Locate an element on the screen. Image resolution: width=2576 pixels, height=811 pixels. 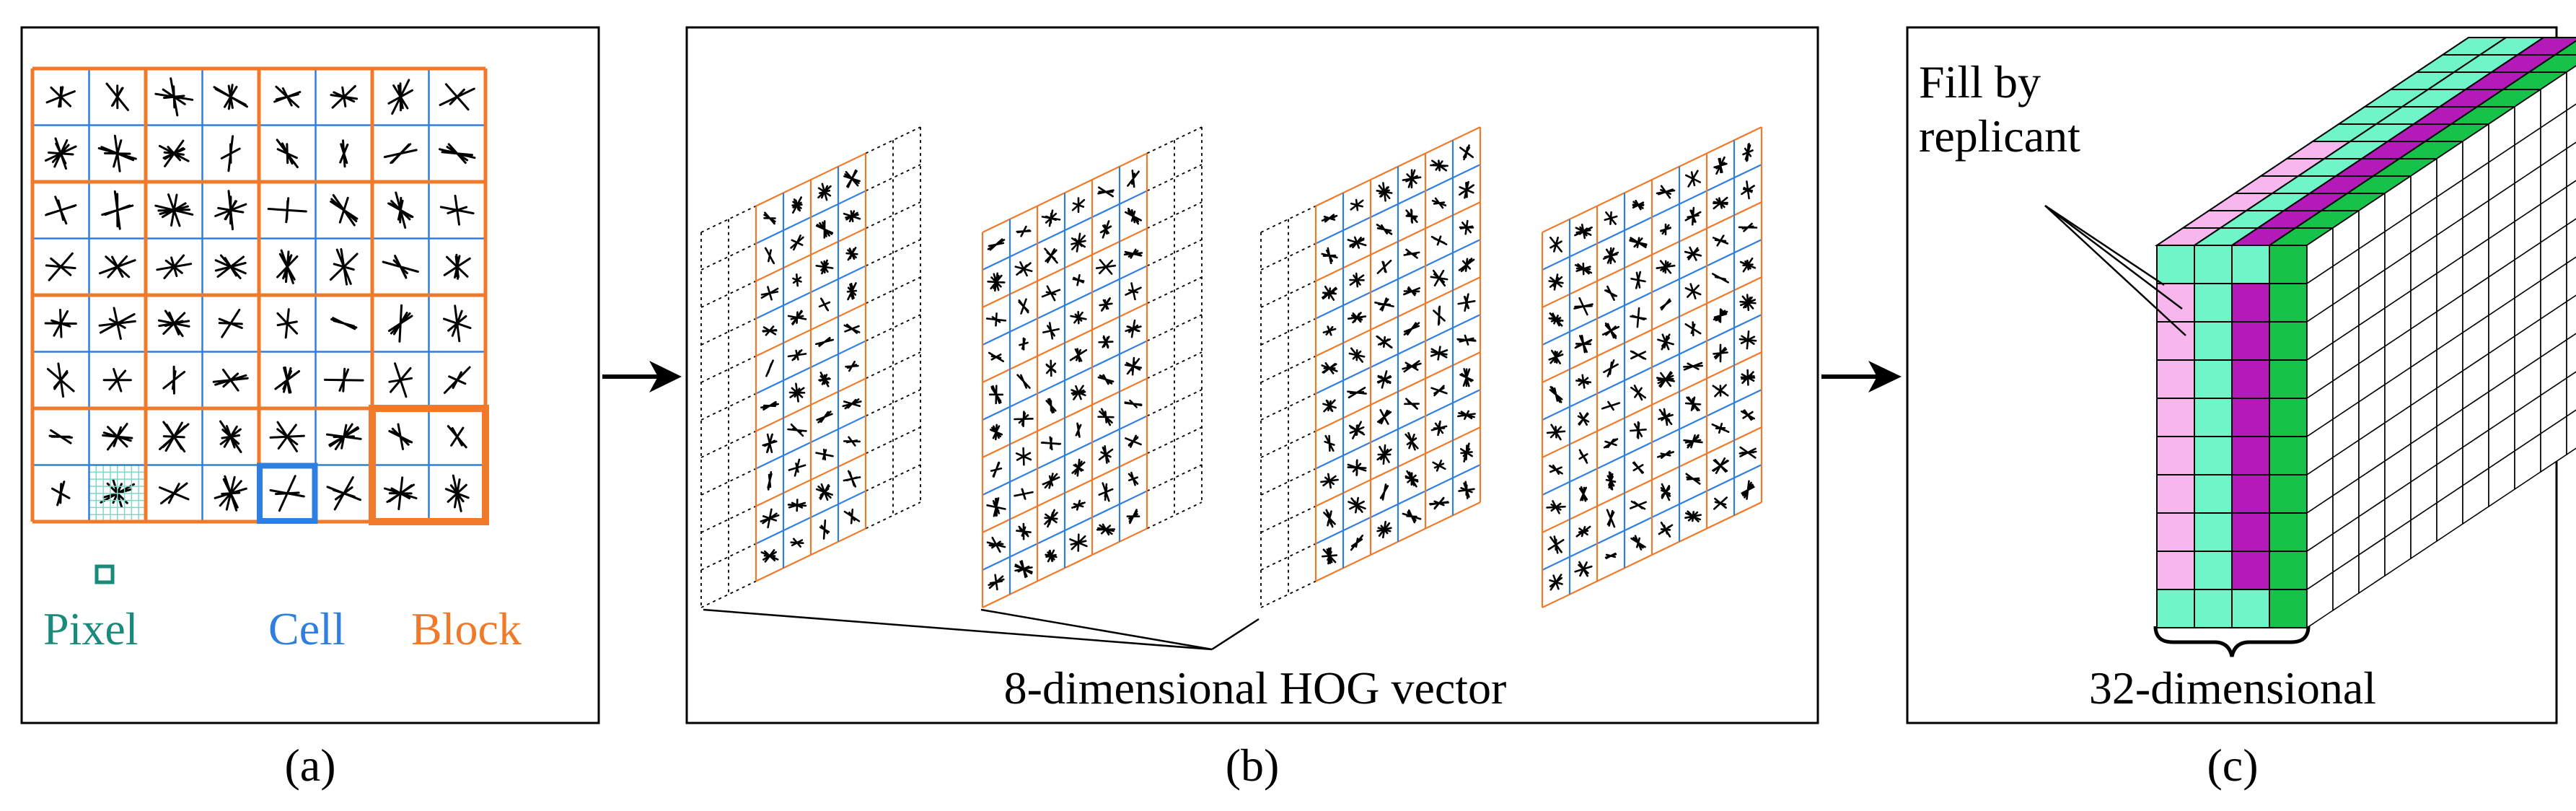
dimension-label: 32-dimensional is located at coordinates (2232, 688).